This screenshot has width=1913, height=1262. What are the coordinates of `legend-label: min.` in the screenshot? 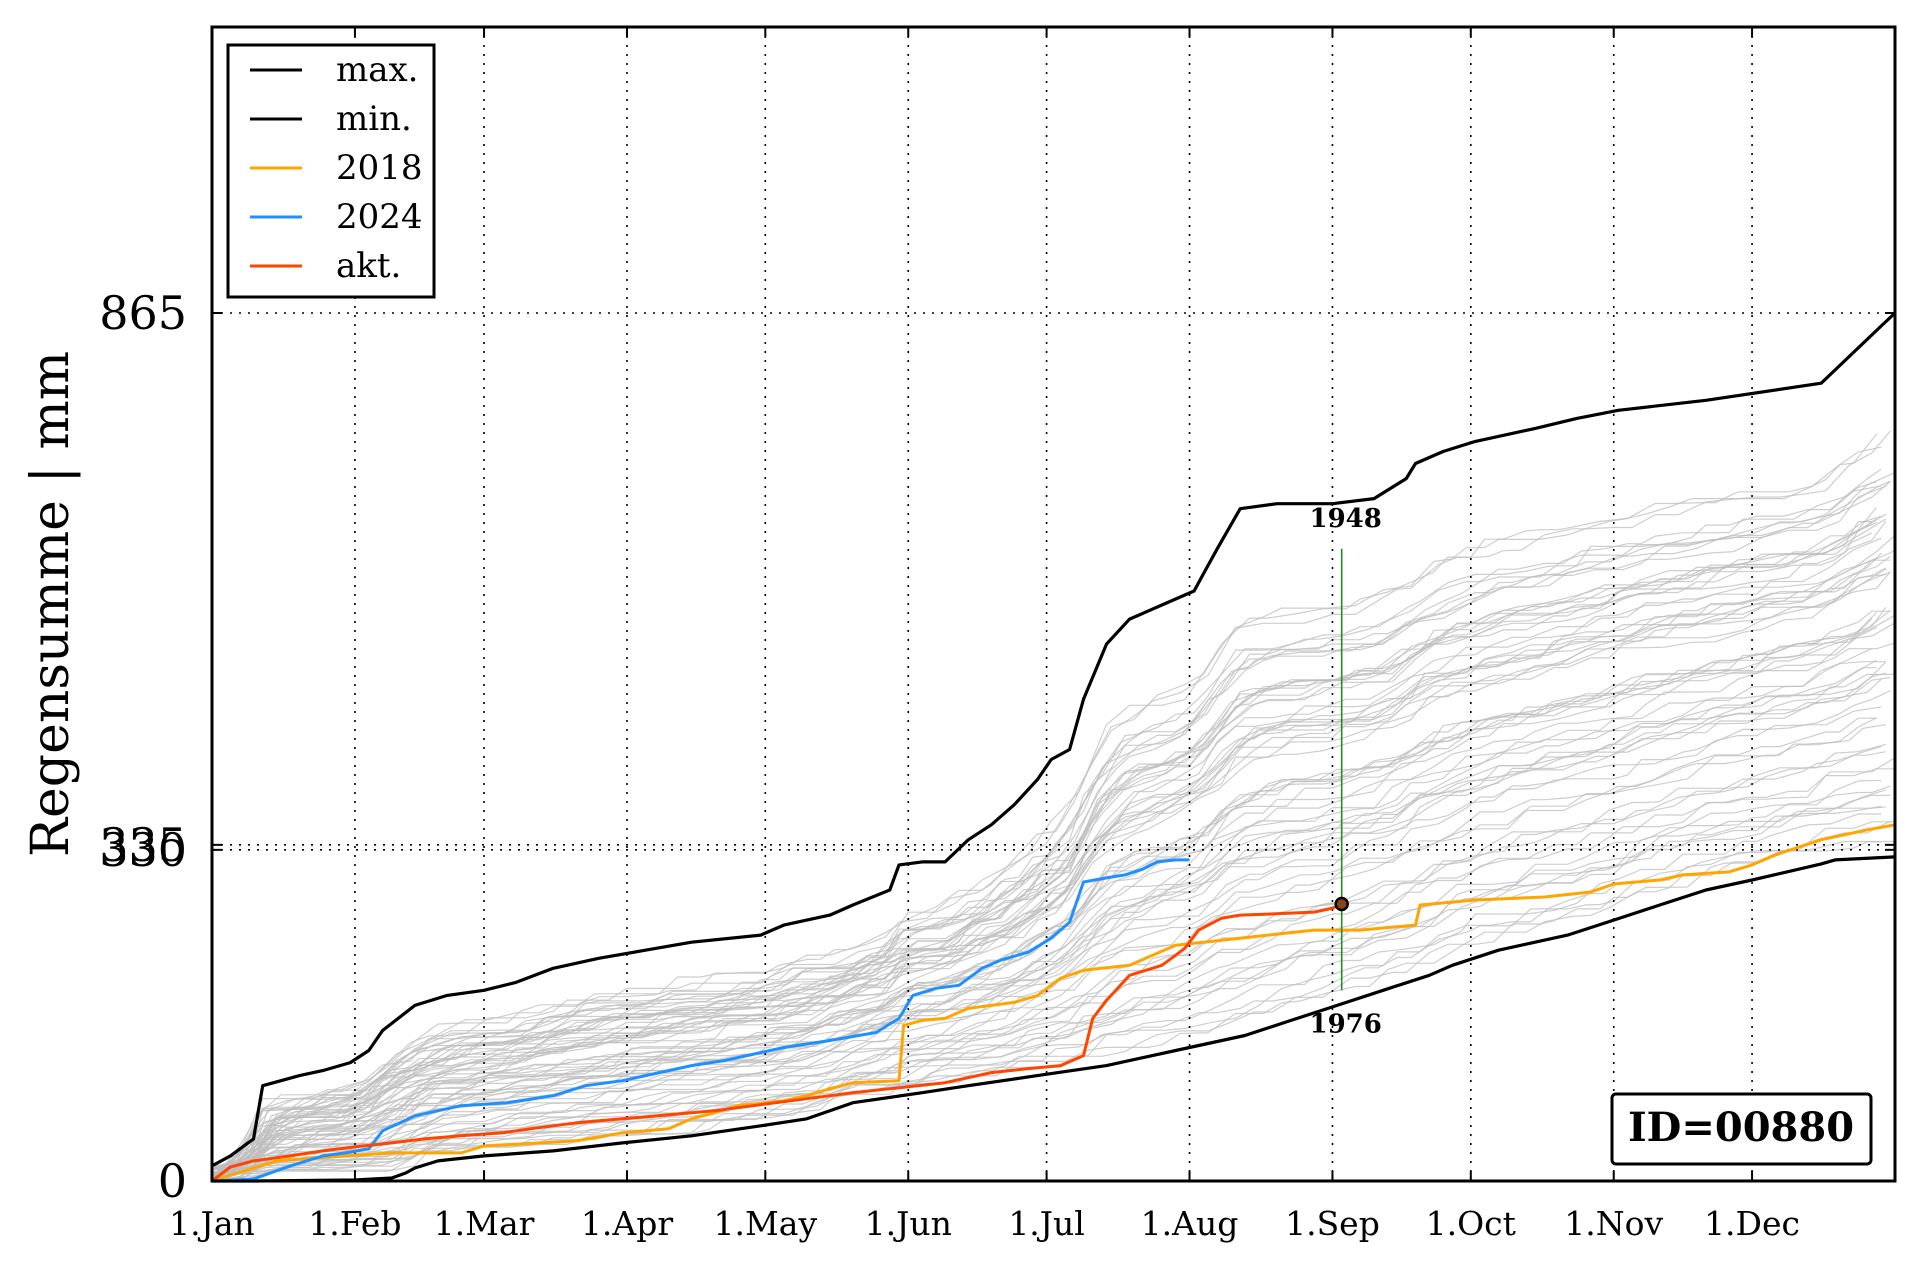 It's located at (374, 119).